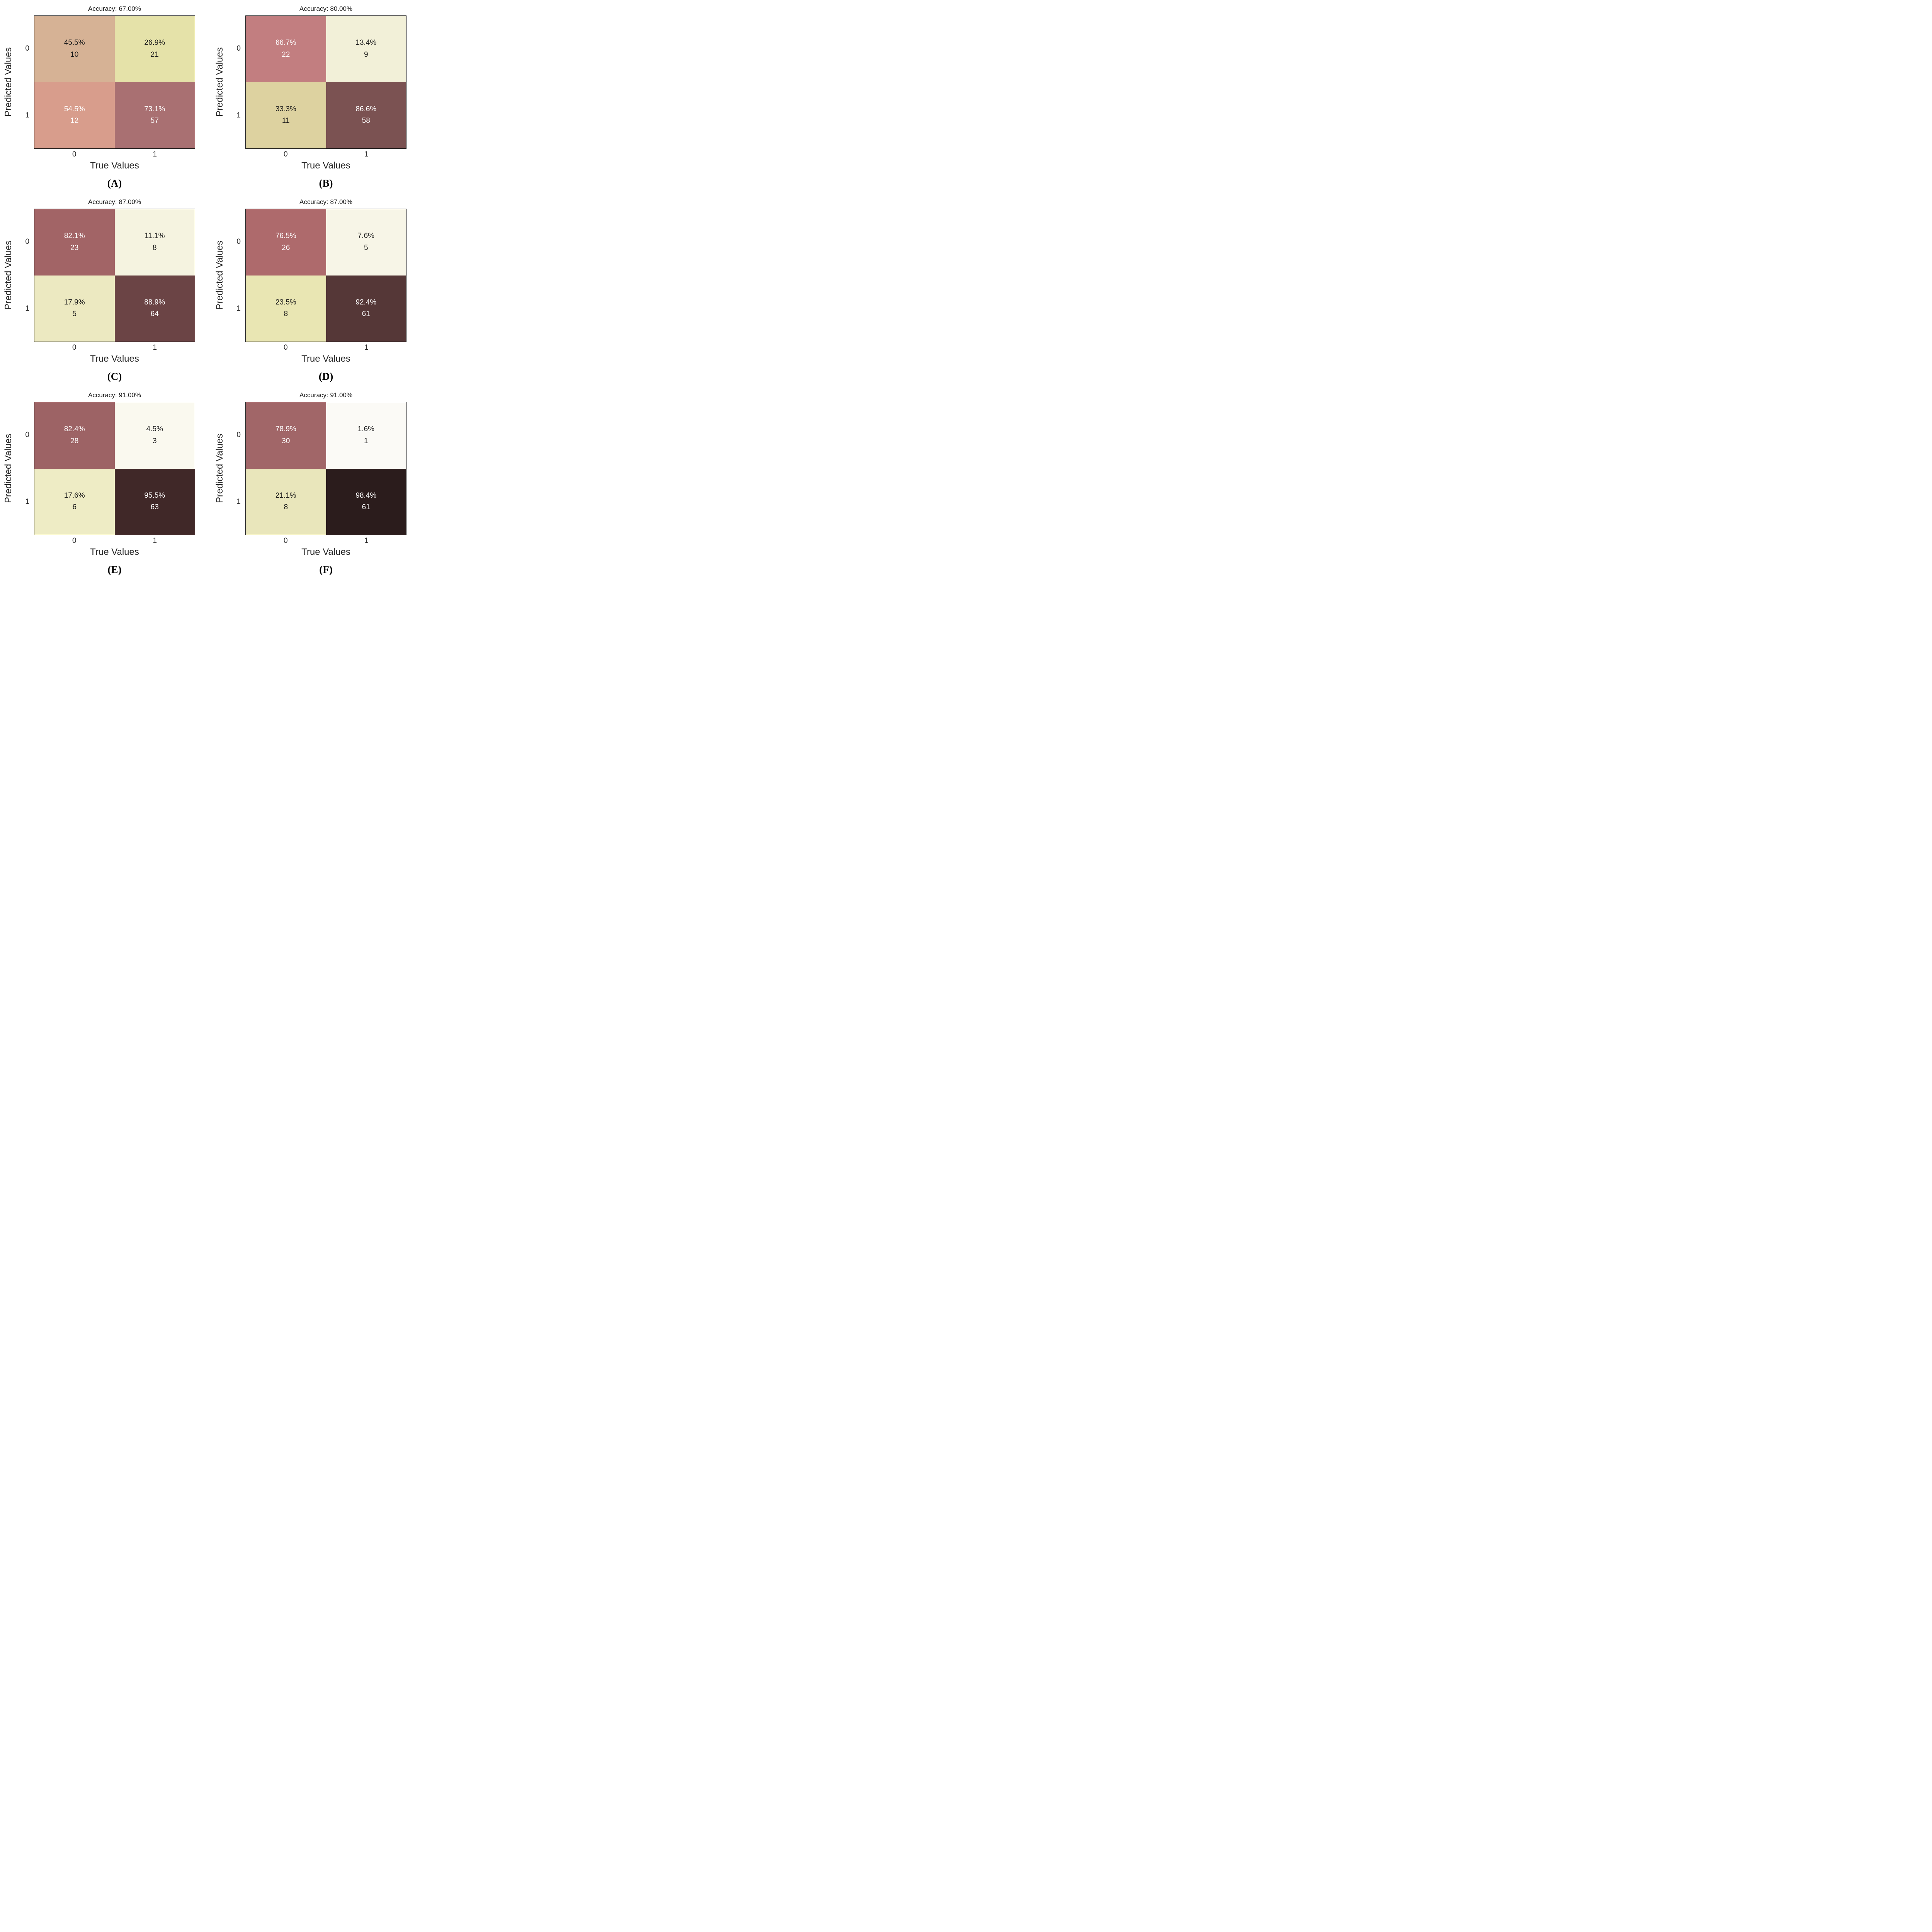 This screenshot has height=1932, width=1932. Describe the element at coordinates (74, 236) in the screenshot. I see `cell-percent: 82.1%` at that location.